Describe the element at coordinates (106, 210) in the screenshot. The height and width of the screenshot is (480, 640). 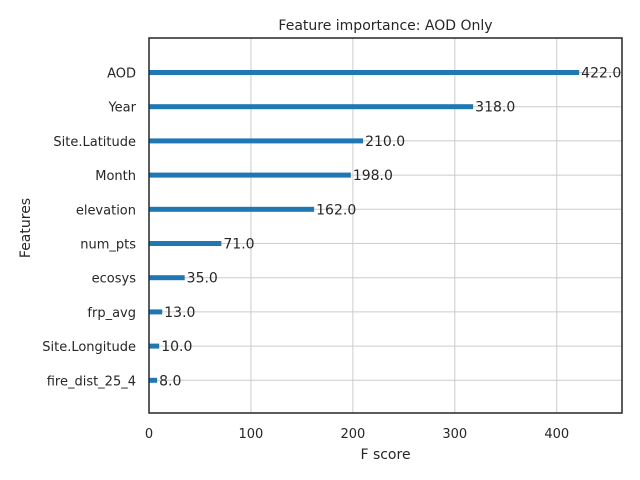
I see `y-tick-label: elevation` at that location.